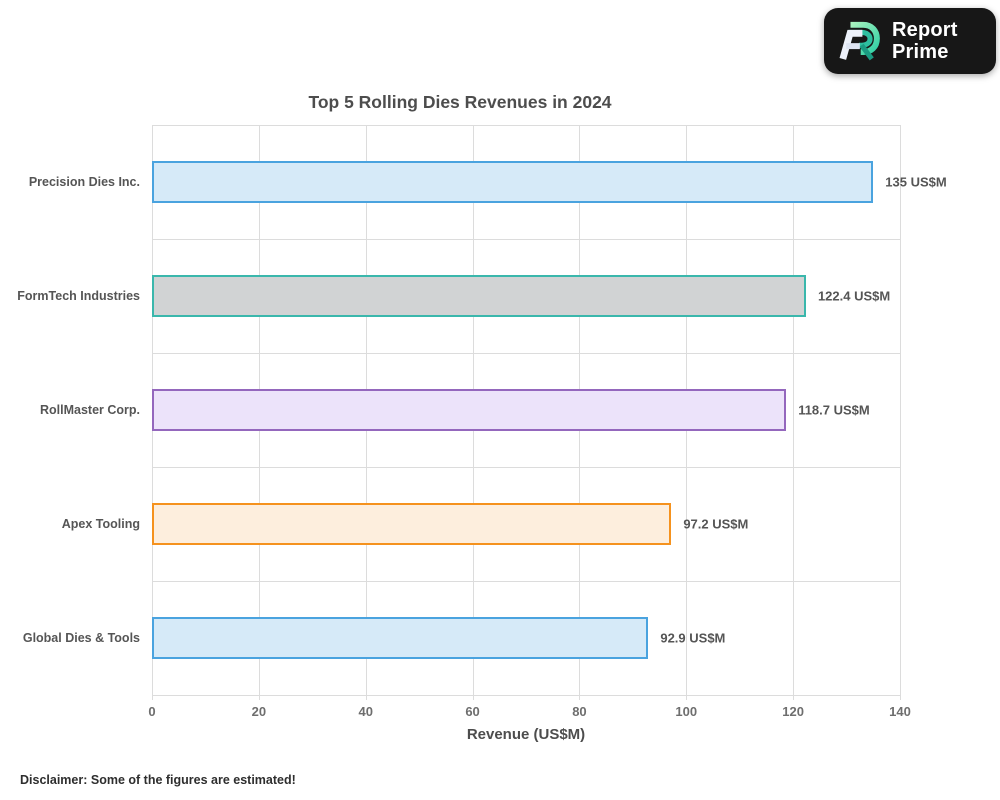 The width and height of the screenshot is (1000, 800). Describe the element at coordinates (81, 638) in the screenshot. I see `category-label: Global Dies & Tools` at that location.